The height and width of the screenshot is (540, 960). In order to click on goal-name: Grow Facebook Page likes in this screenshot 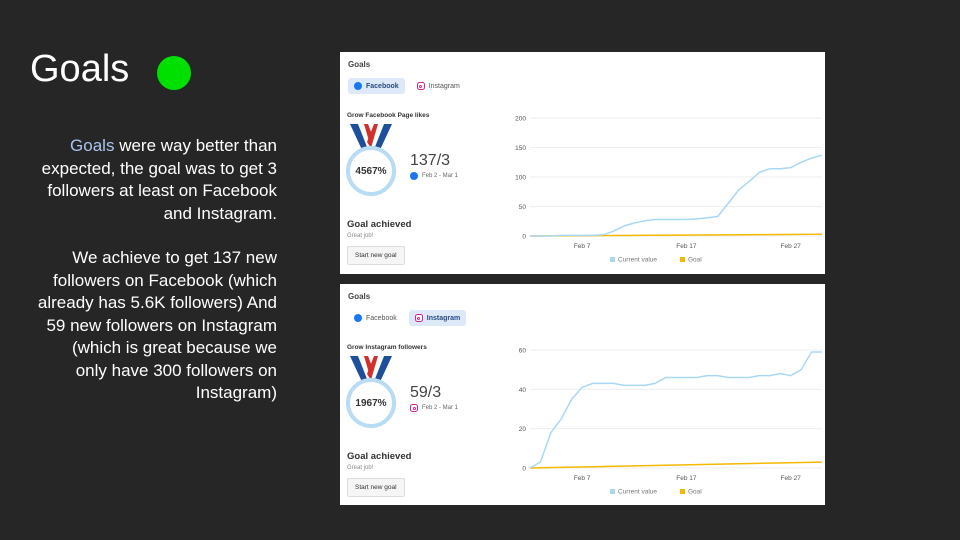, I will do `click(388, 115)`.